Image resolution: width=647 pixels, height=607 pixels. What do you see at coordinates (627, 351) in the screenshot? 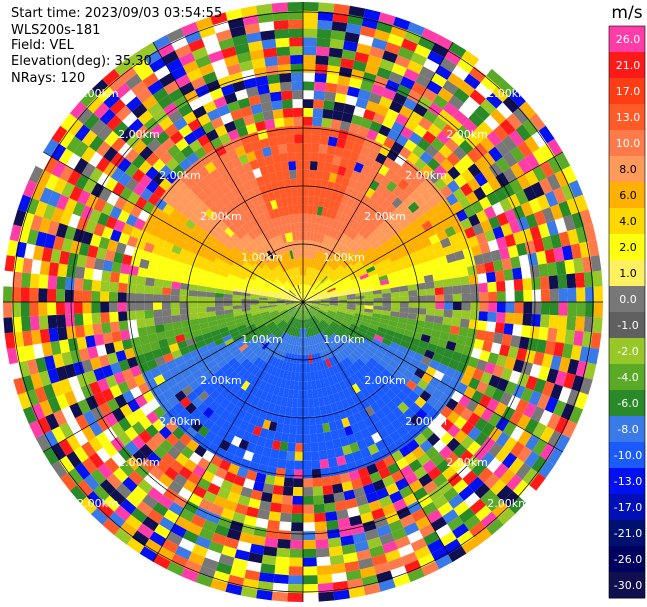
I see `colorbar-tick-label: -2.0` at bounding box center [627, 351].